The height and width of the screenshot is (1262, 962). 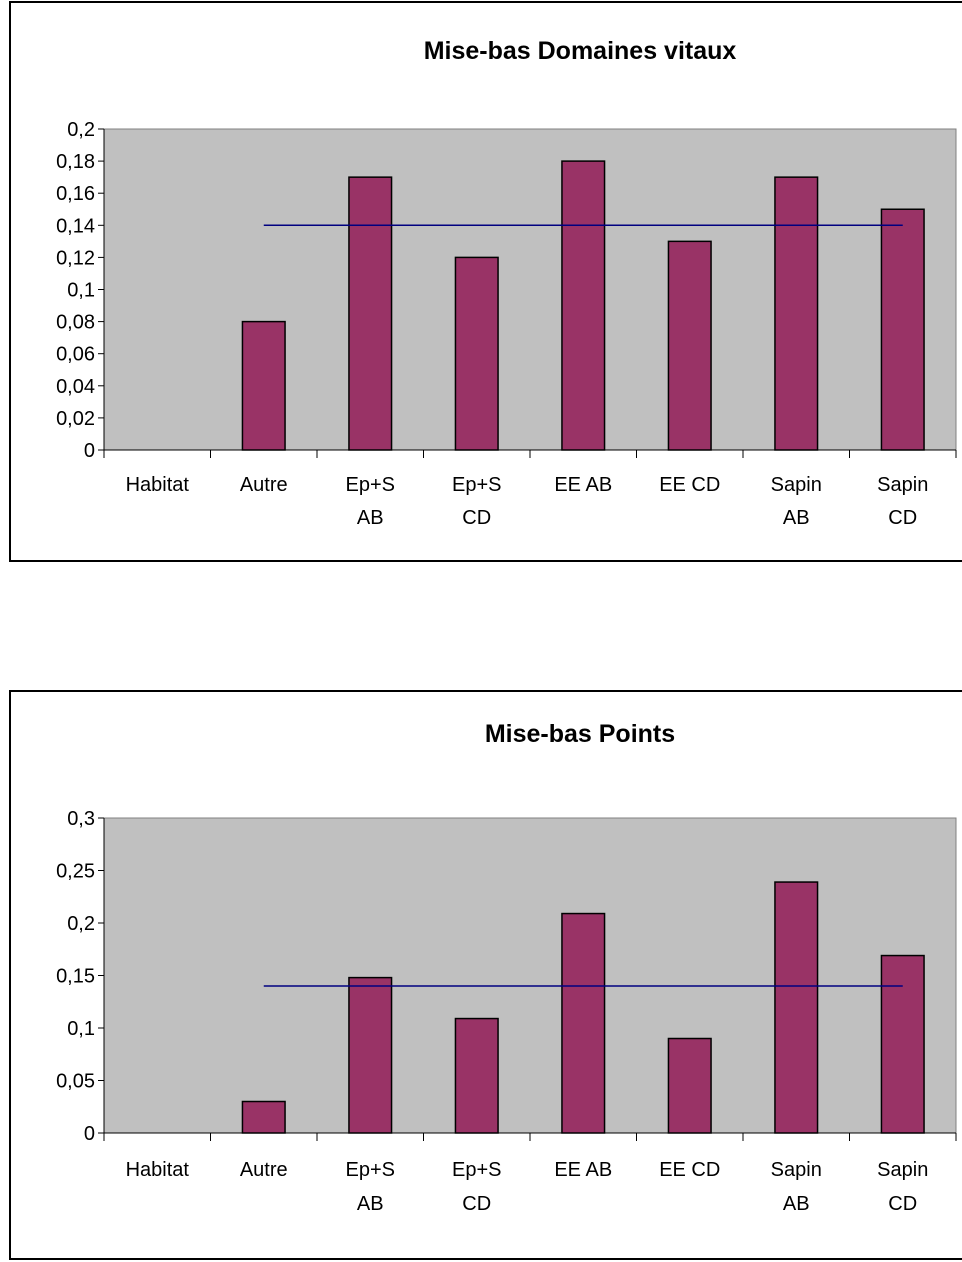 What do you see at coordinates (75, 977) in the screenshot?
I see `y-tick-label: 0,15` at bounding box center [75, 977].